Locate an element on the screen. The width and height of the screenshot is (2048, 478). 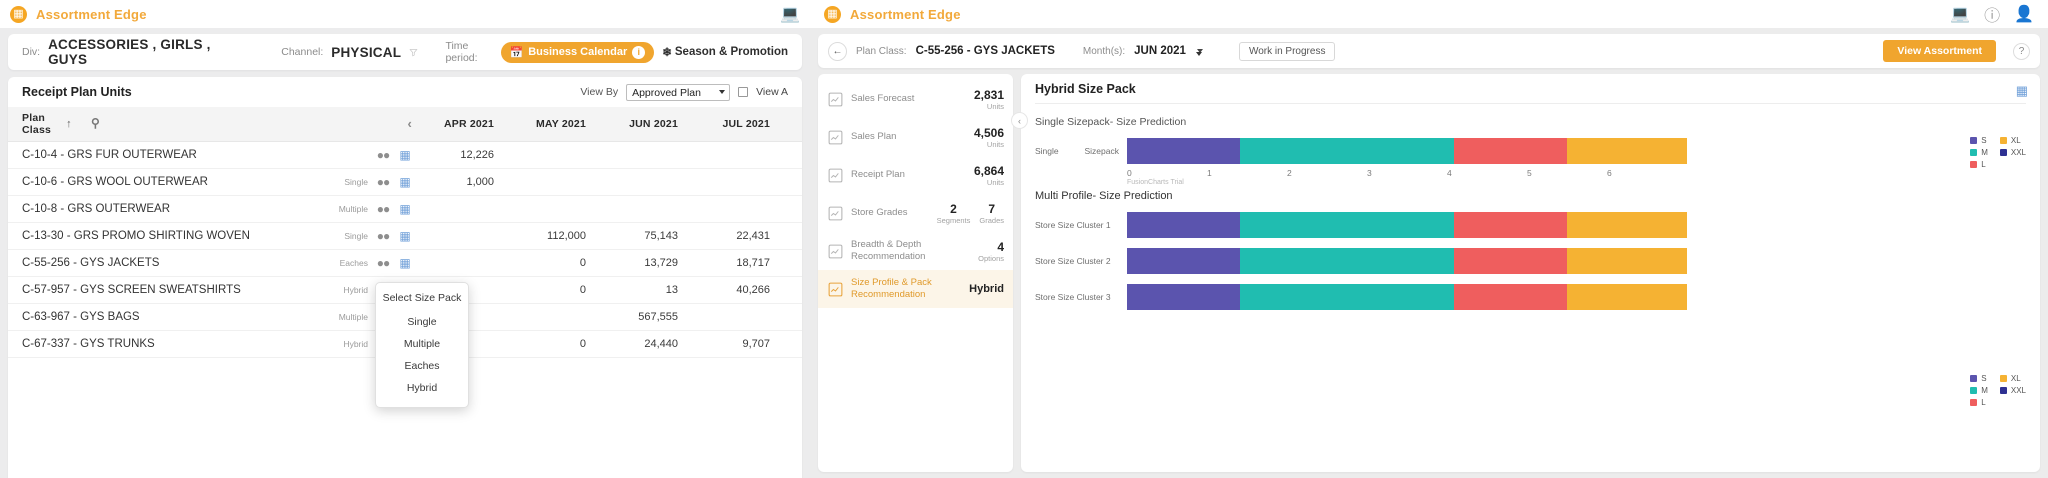
monitor-icon: 💻 is located at coordinates (790, 14).